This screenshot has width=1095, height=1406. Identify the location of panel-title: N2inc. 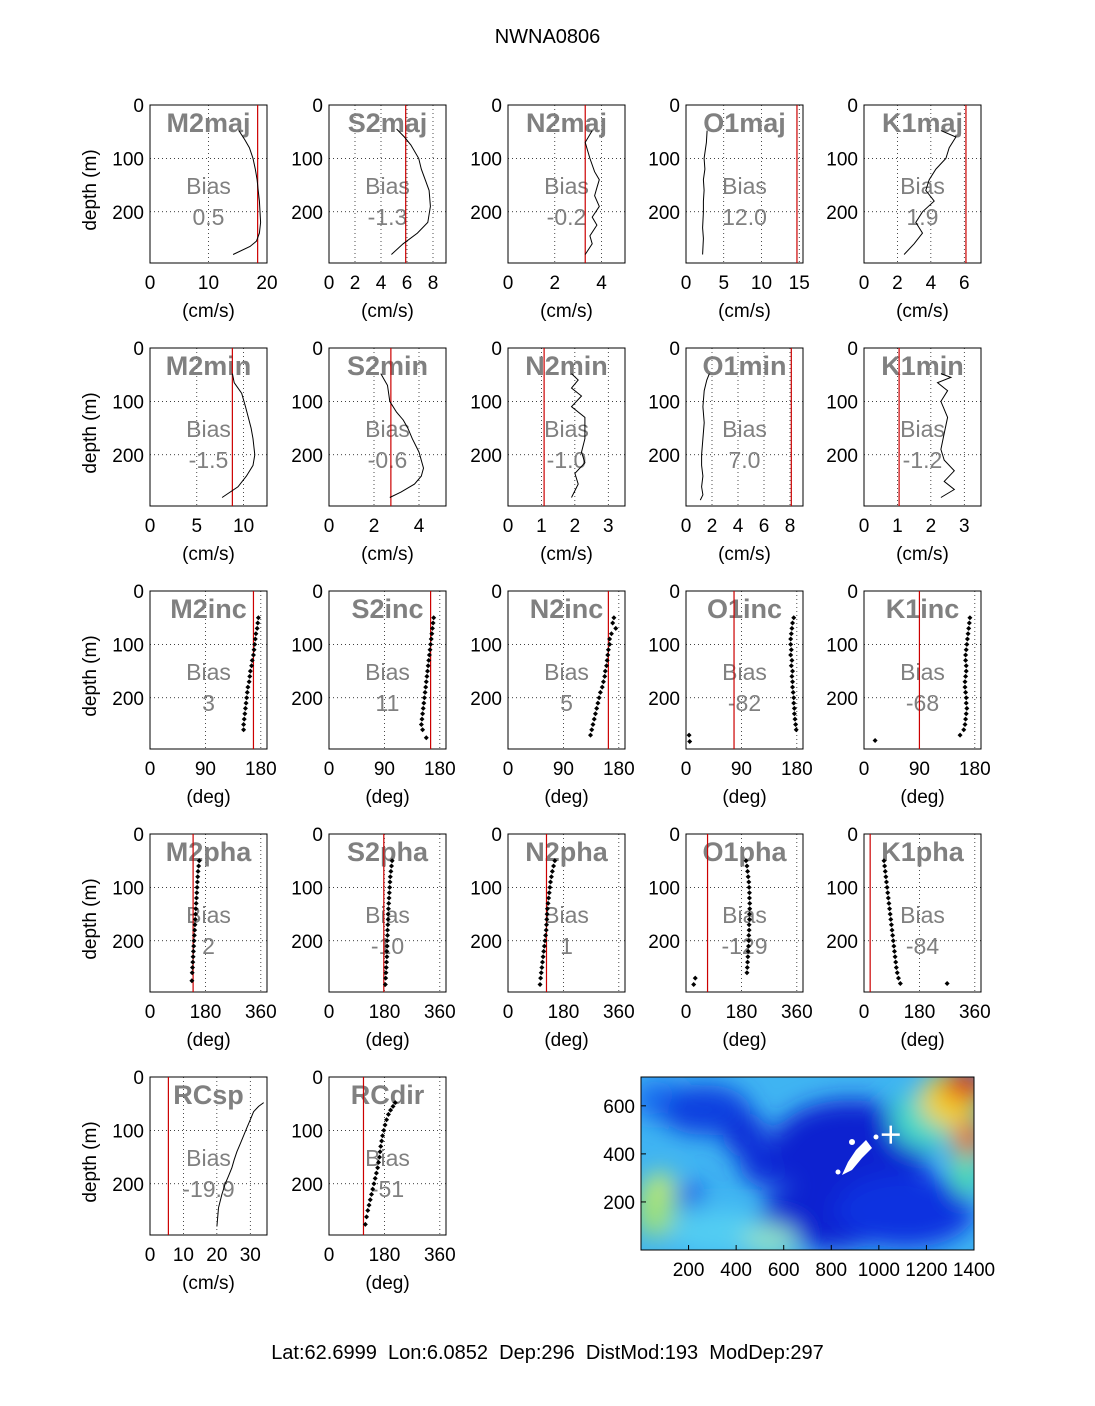
(567, 609).